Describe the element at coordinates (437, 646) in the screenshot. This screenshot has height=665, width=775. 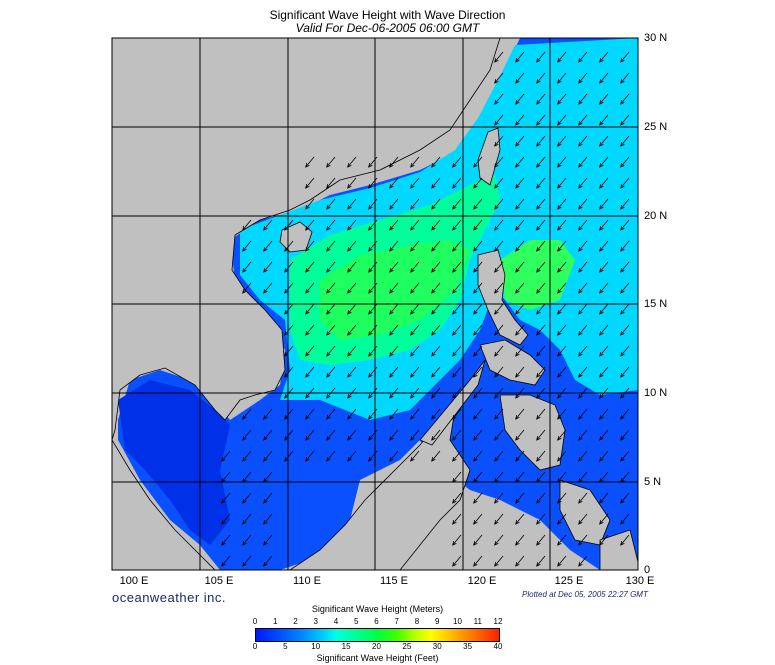
I see `colorbar-feet-tick: 30` at that location.